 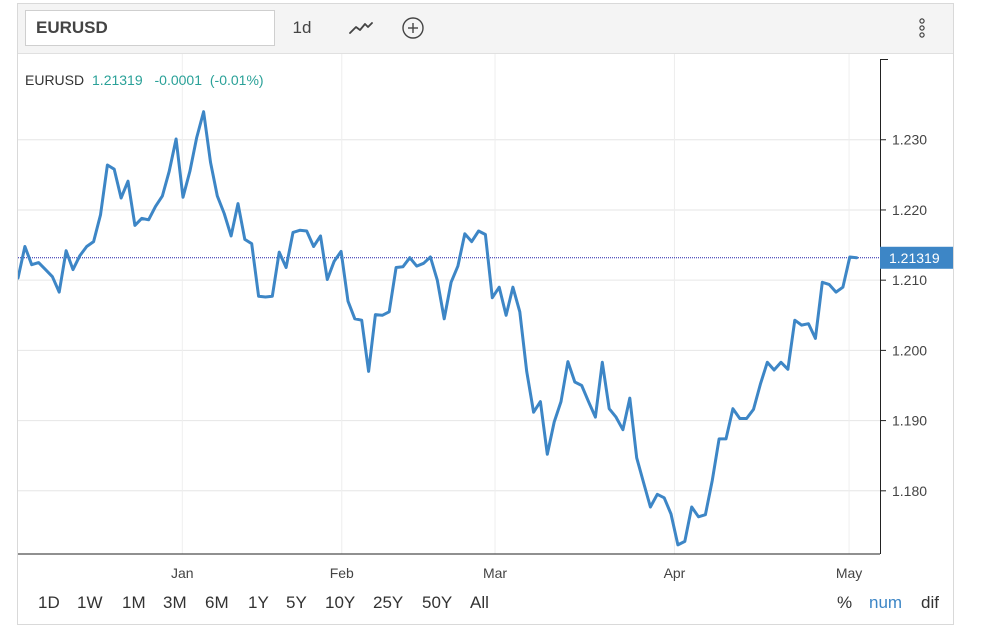 I want to click on symbol-input, so click(x=150, y=28).